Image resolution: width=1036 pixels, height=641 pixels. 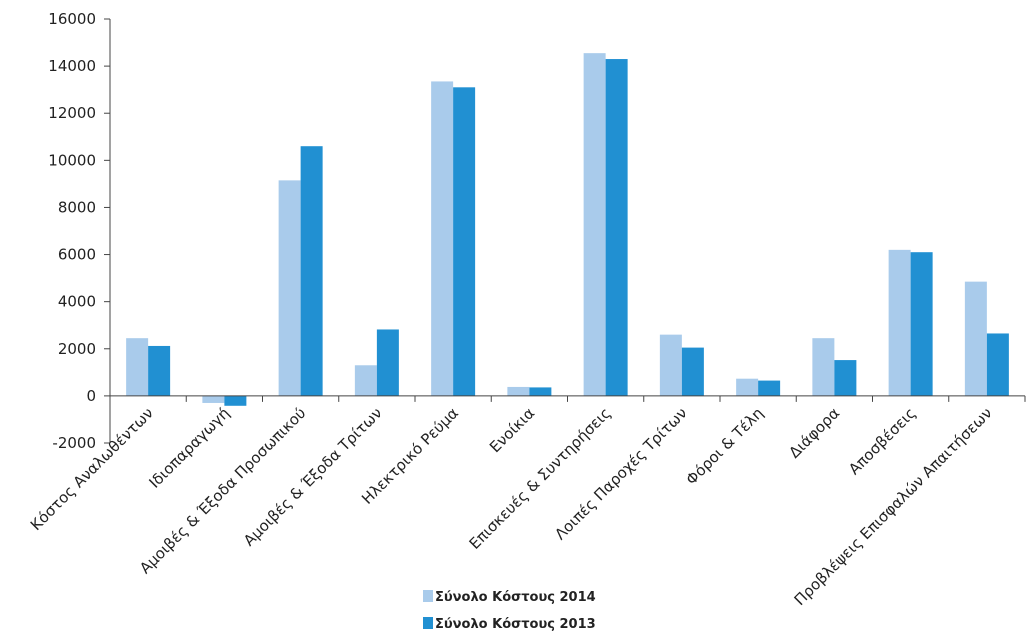 What do you see at coordinates (77, 349) in the screenshot?
I see `y-tick-label: 2000` at bounding box center [77, 349].